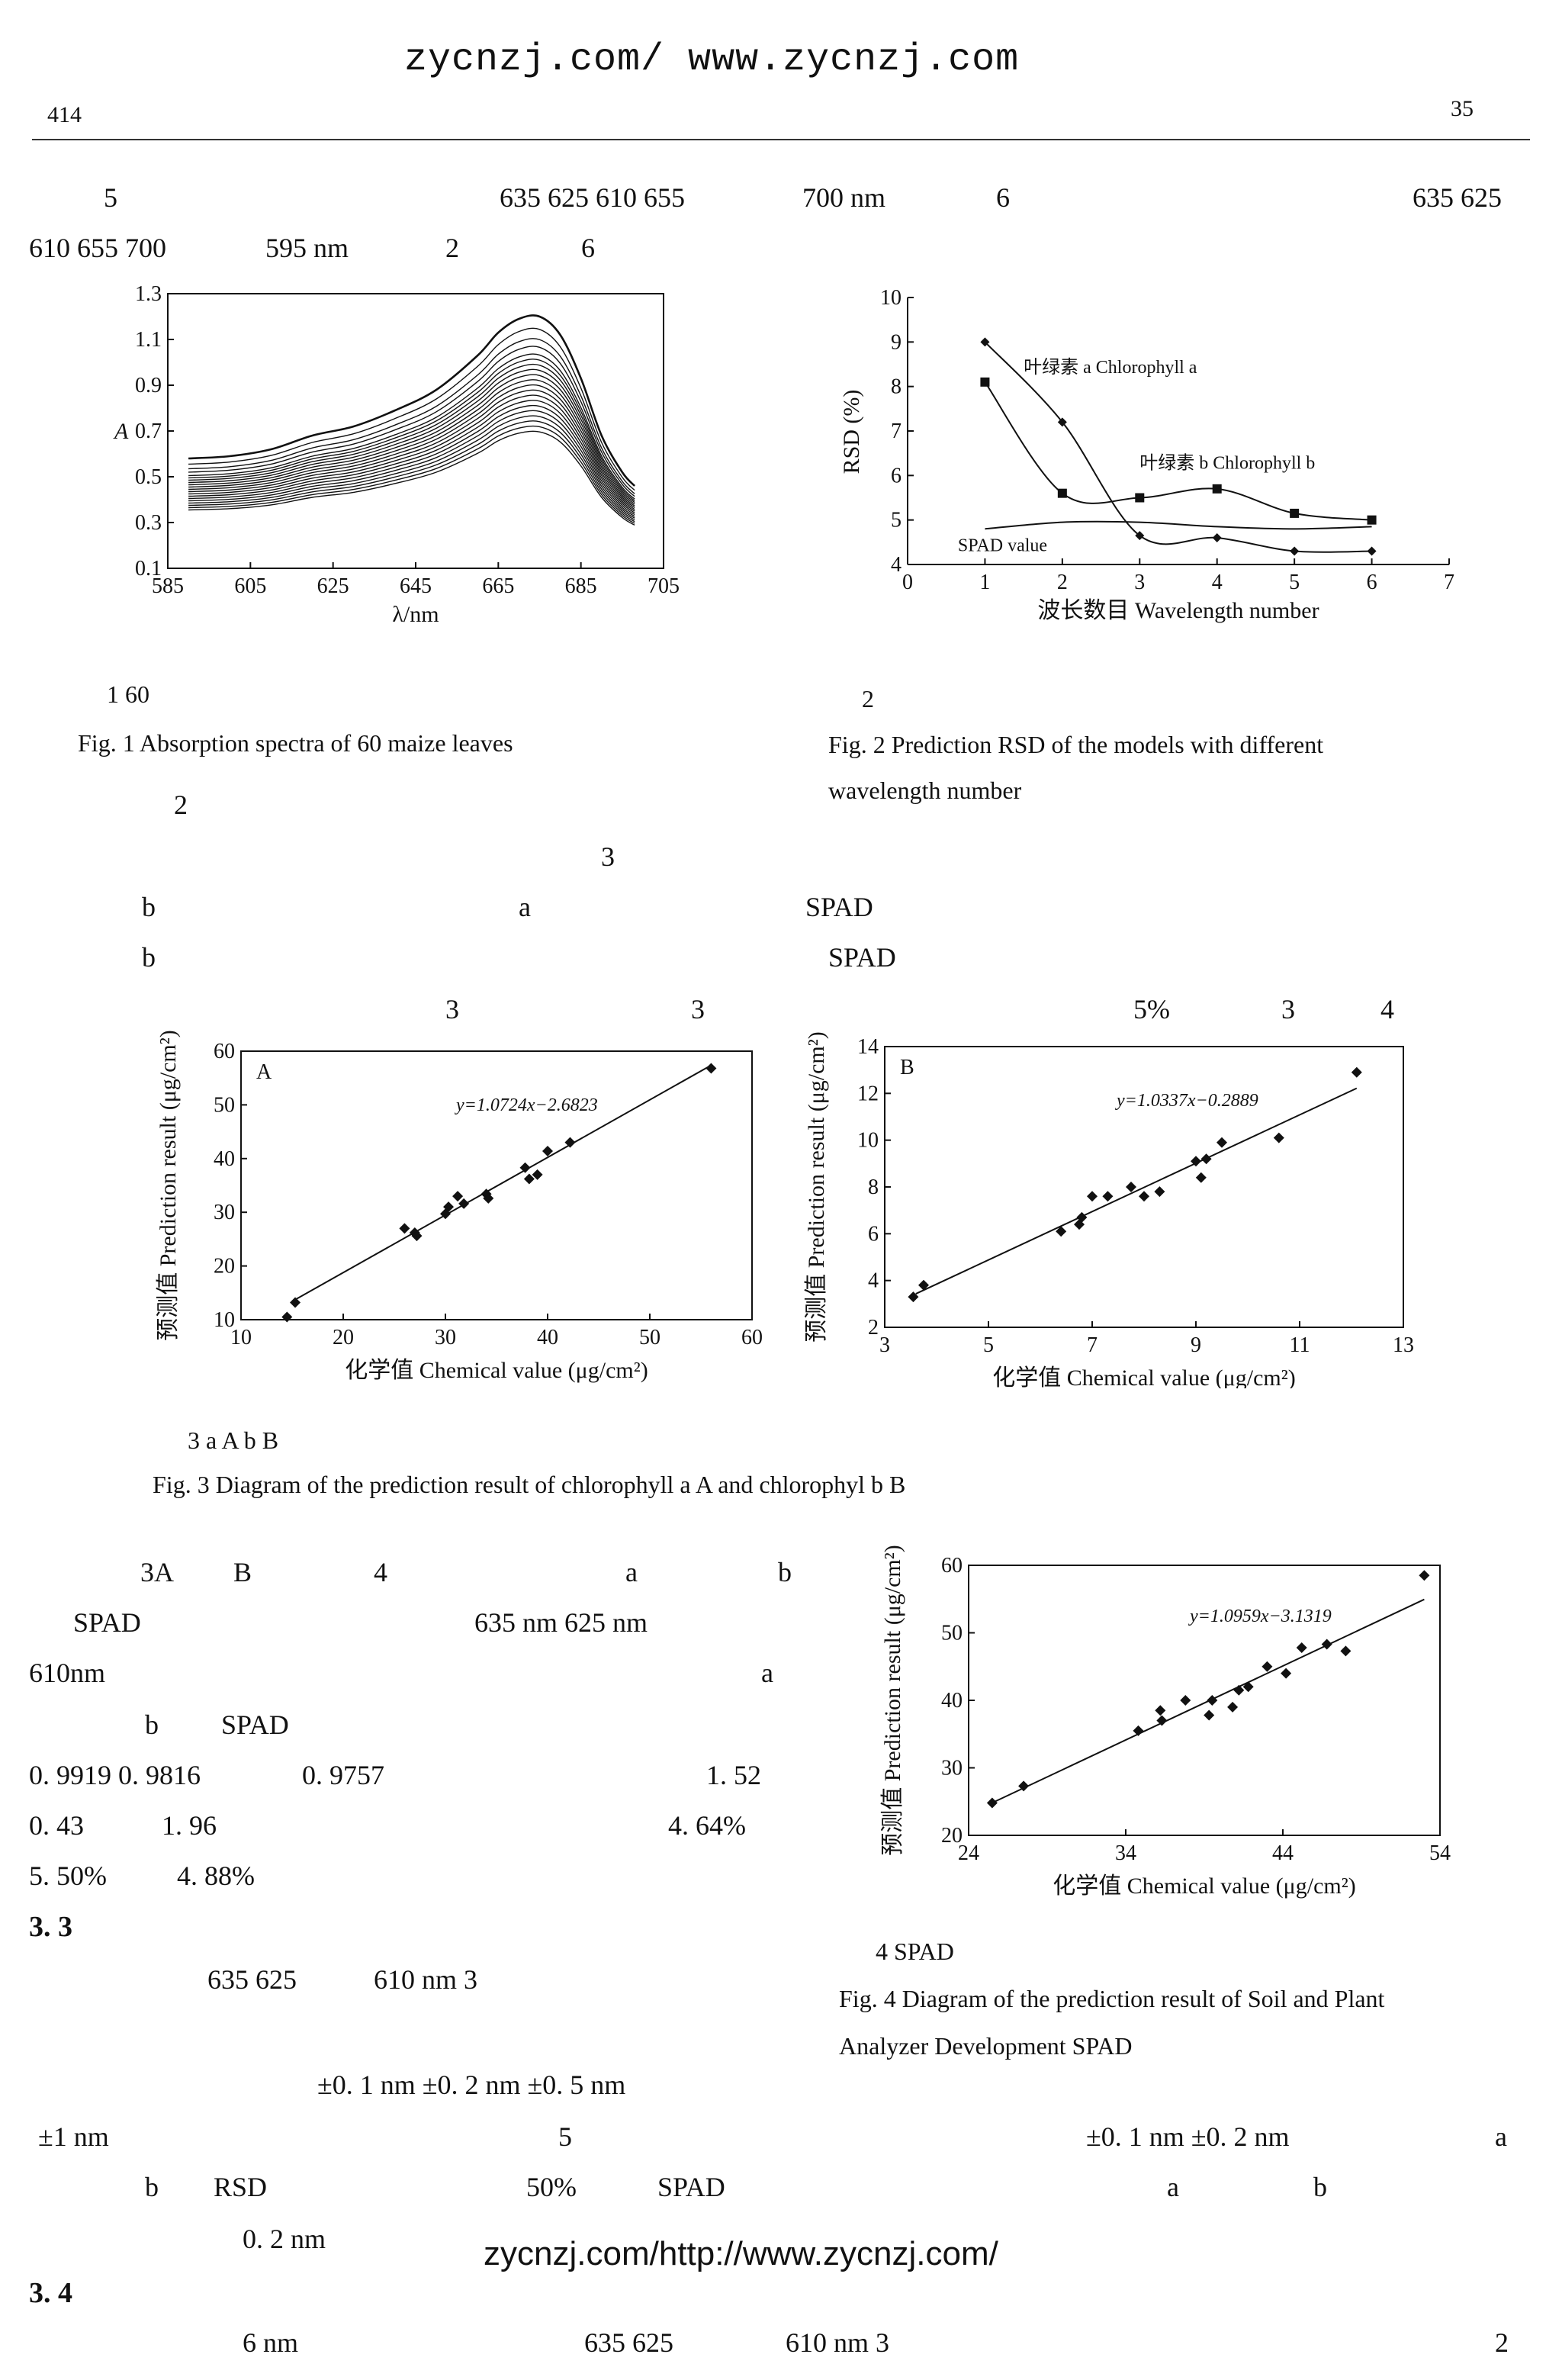 This screenshot has width=1562, height=2380. What do you see at coordinates (252, 1979) in the screenshot?
I see `text-fragment: 635 625` at bounding box center [252, 1979].